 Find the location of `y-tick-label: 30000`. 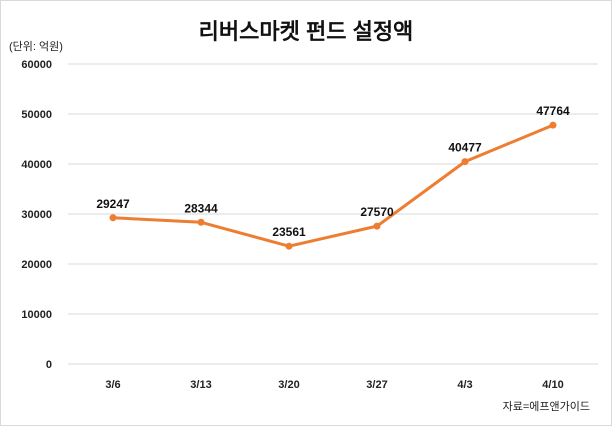

y-tick-label: 30000 is located at coordinates (36, 215).